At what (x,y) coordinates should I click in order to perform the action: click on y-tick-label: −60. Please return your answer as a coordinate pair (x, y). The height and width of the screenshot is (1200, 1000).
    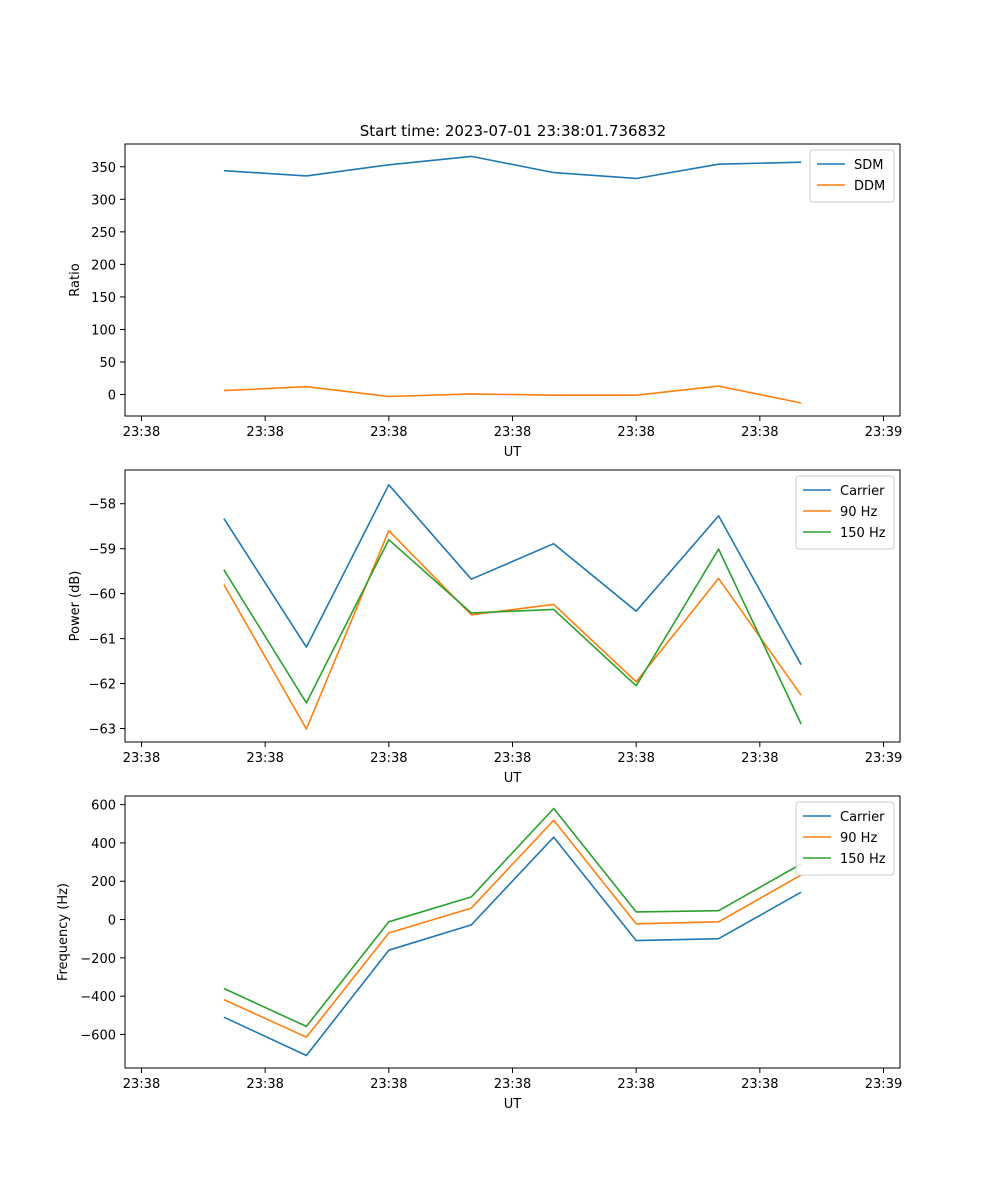
    Looking at the image, I should click on (102, 595).